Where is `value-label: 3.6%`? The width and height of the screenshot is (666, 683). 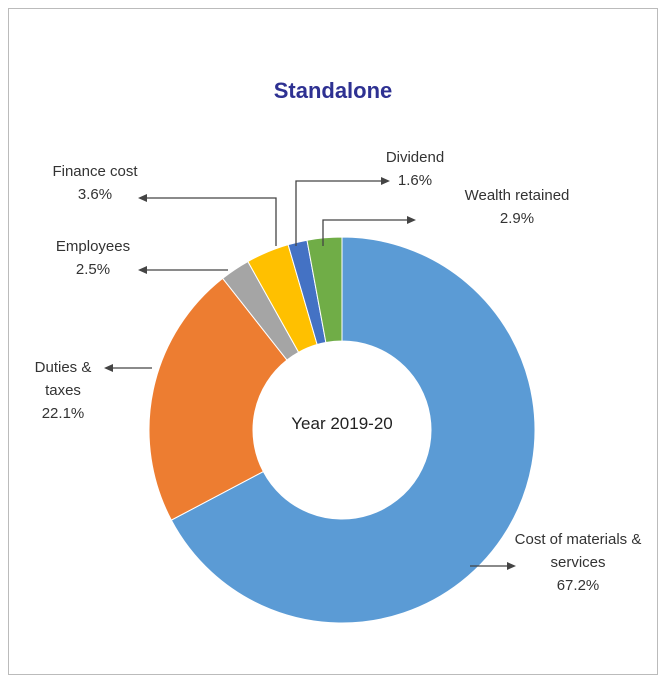
value-label: 3.6% is located at coordinates (95, 194).